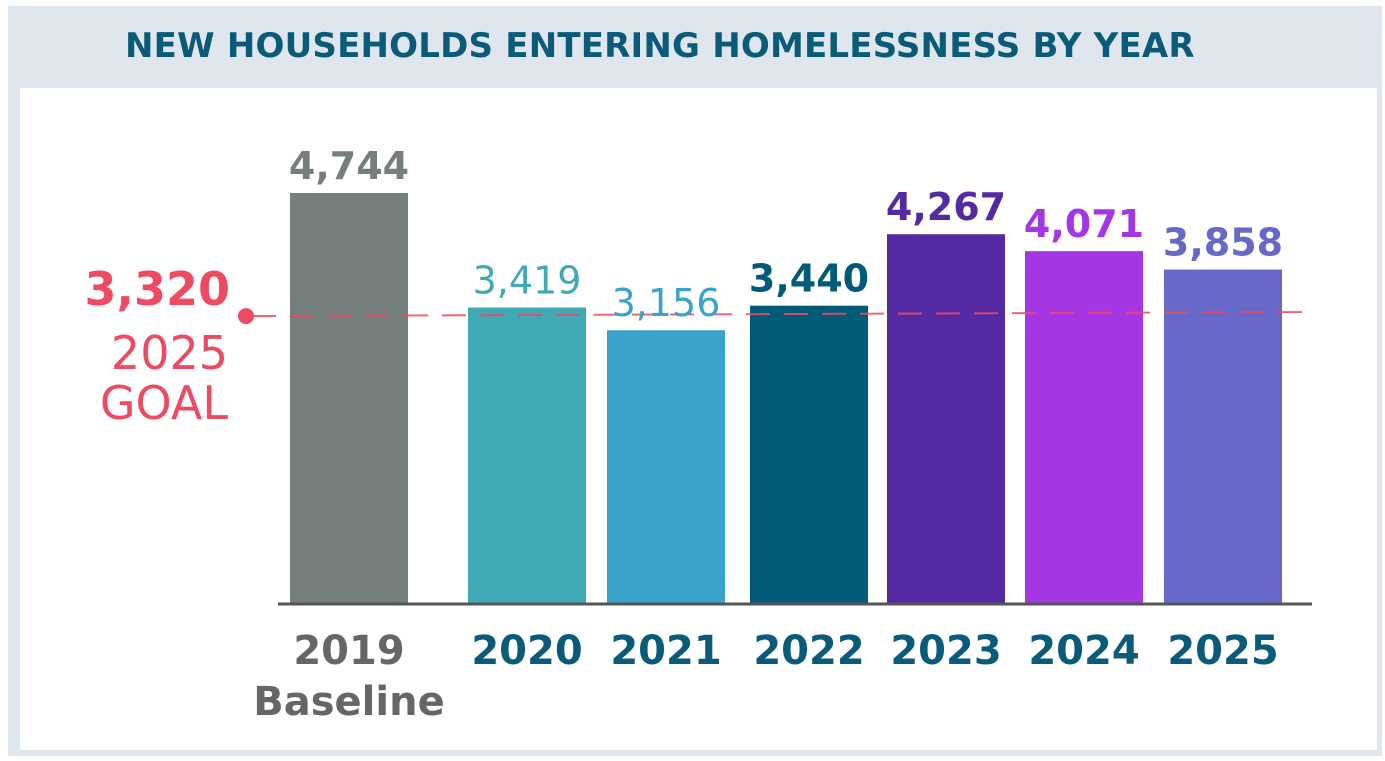 Image resolution: width=1385 pixels, height=761 pixels. I want to click on goal-caption: 2025 GOAL, so click(164, 378).